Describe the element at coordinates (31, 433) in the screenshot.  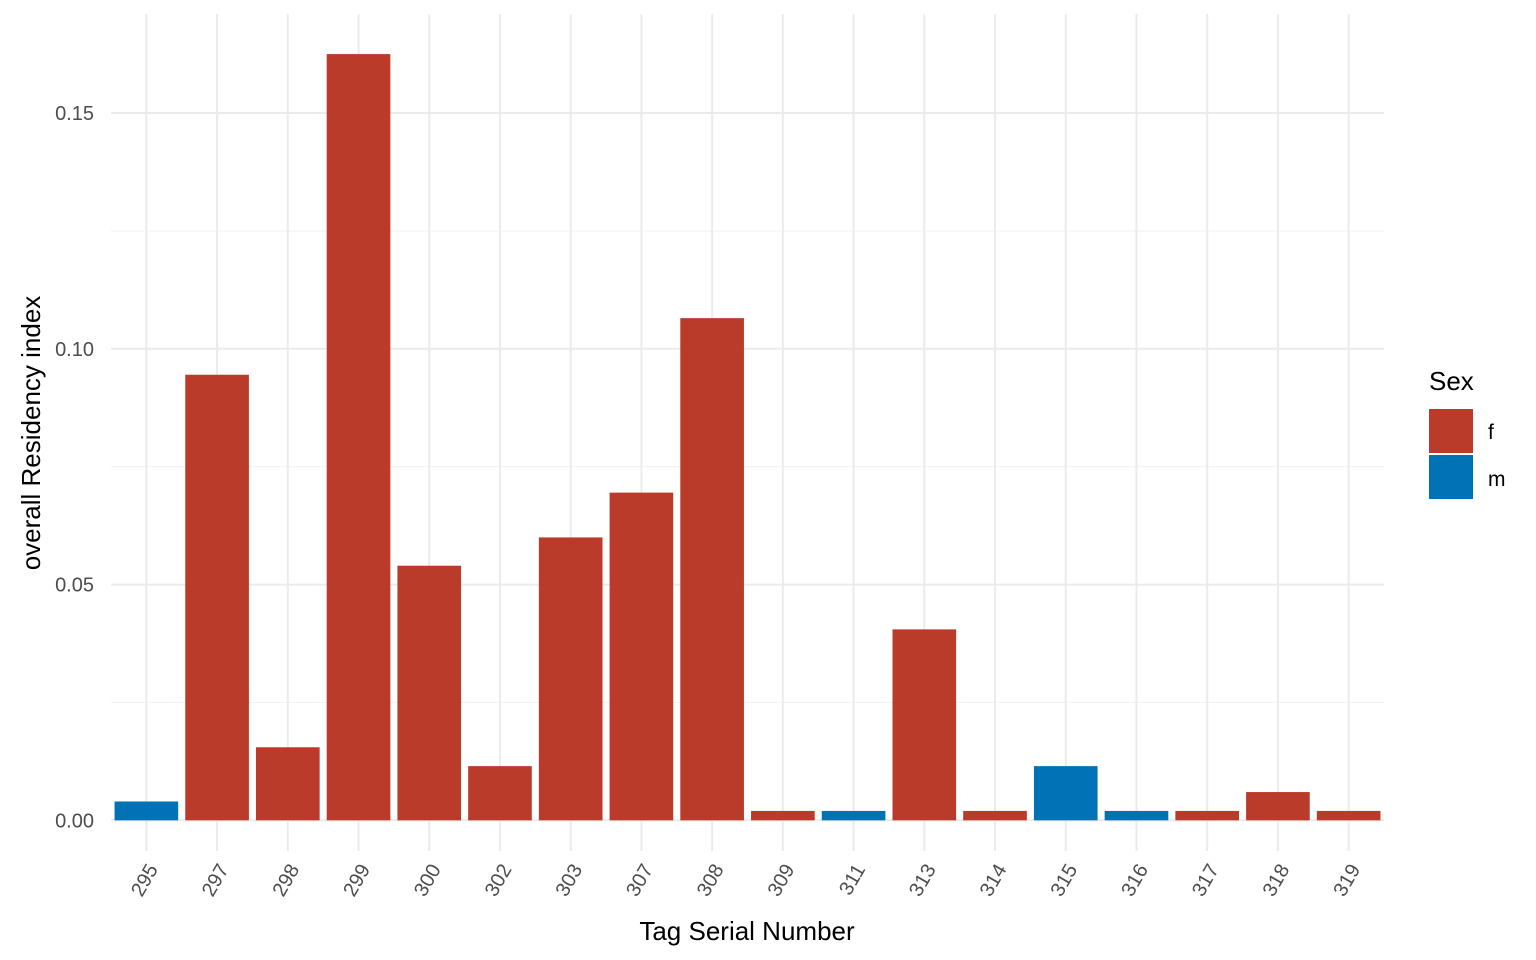
I see `y-axis-title: overall Residency index` at that location.